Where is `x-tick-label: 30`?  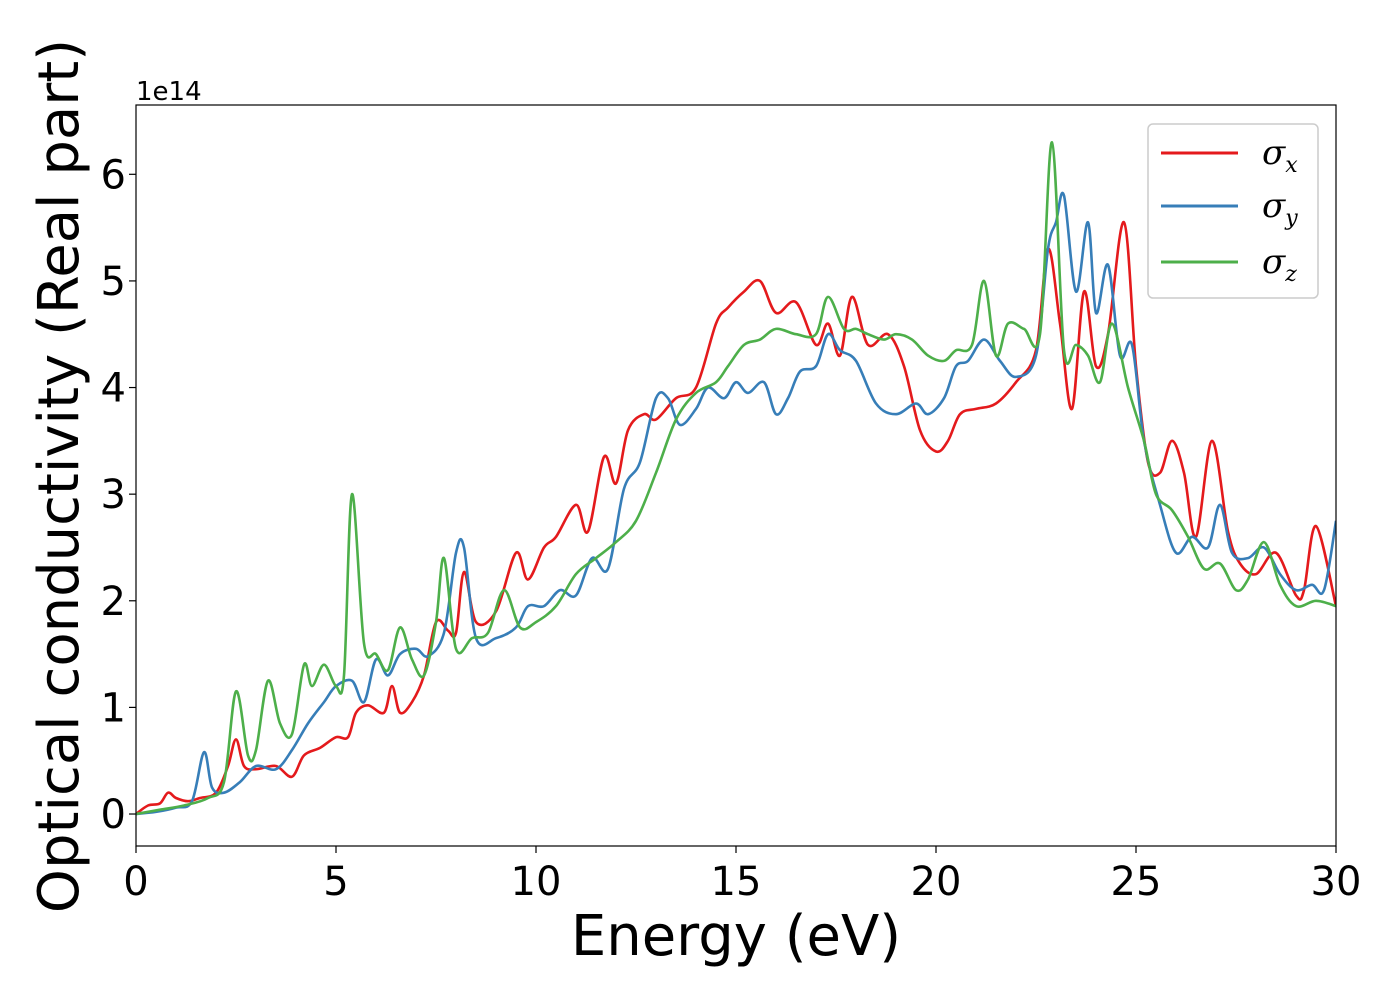 x-tick-label: 30 is located at coordinates (1336, 882).